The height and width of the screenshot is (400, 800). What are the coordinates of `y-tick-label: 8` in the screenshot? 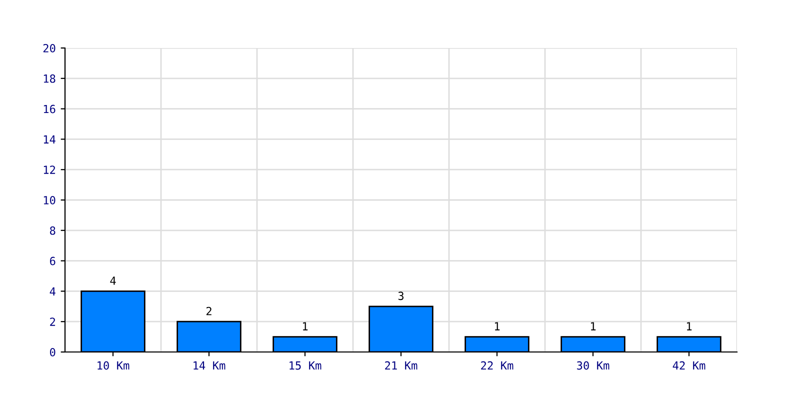 It's located at (53, 230).